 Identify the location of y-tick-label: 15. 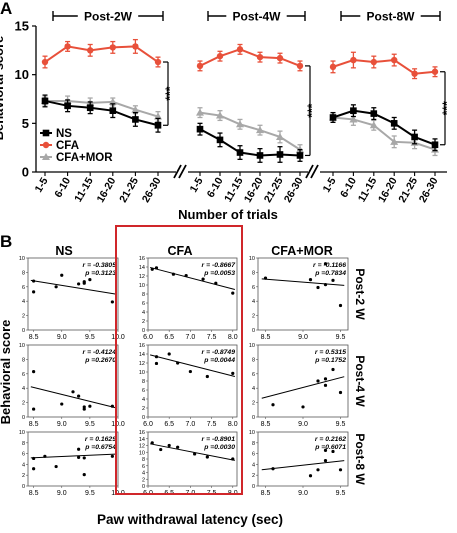
(22, 26).